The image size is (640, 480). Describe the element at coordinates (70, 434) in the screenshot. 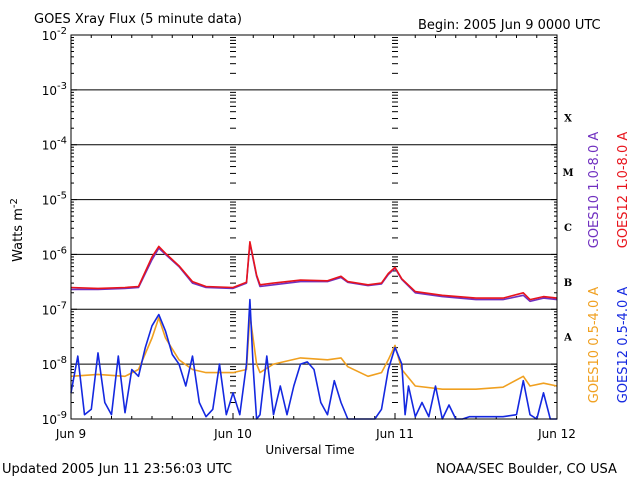

I see `x-tick-label: Jun 9` at that location.